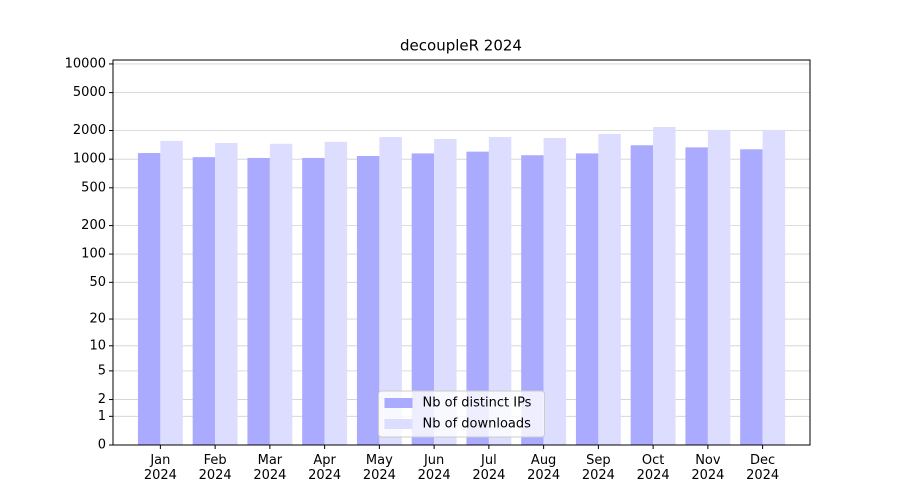 This screenshot has height=500, width=900. Describe the element at coordinates (97, 319) in the screenshot. I see `y-tick-label: 20` at that location.